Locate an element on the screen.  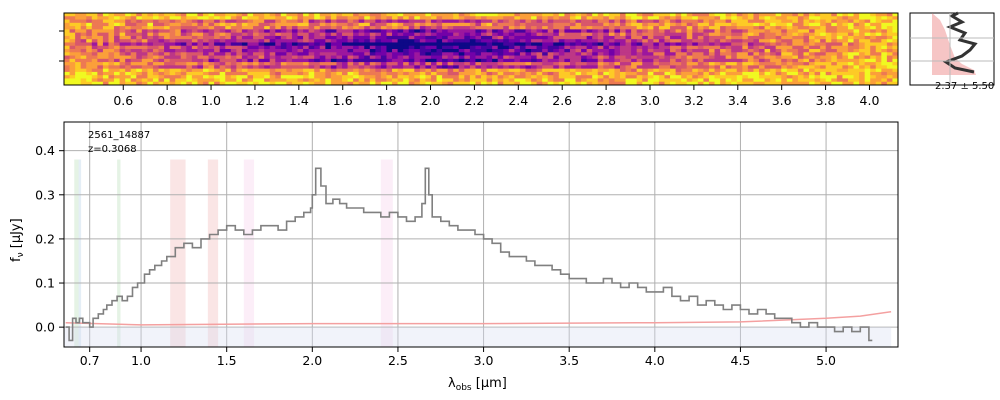
heatmap-x-tick-label: 2.0 is located at coordinates (431, 100).